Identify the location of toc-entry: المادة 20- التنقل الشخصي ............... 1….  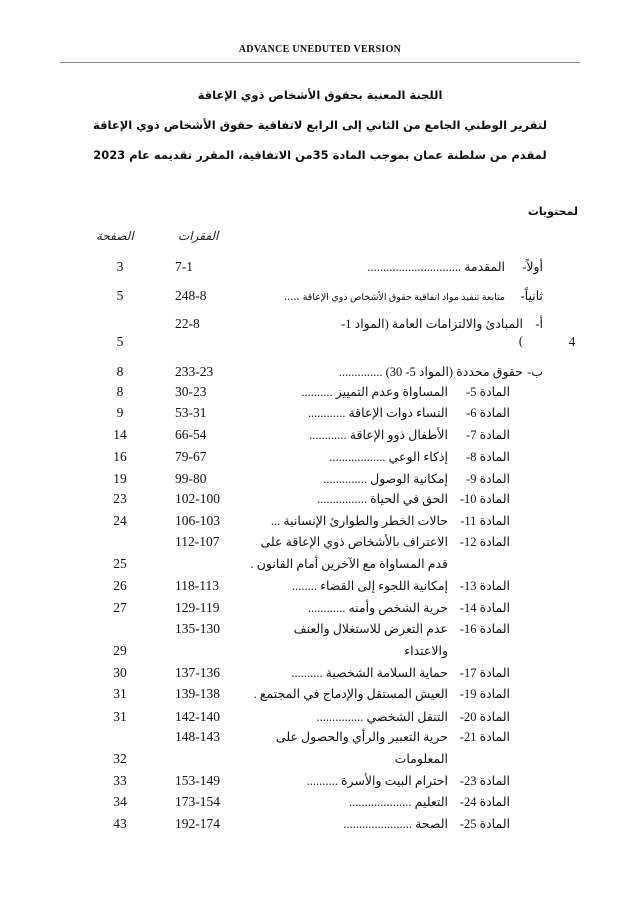
(320, 719).